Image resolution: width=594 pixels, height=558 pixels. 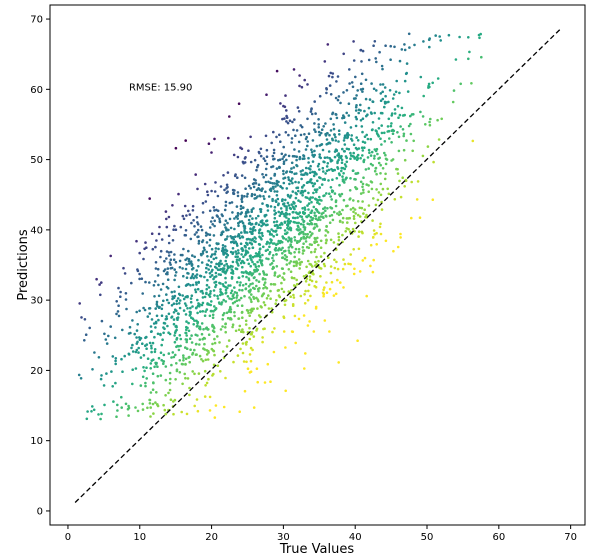 I want to click on x-axis-label: True Values, so click(x=316, y=549).